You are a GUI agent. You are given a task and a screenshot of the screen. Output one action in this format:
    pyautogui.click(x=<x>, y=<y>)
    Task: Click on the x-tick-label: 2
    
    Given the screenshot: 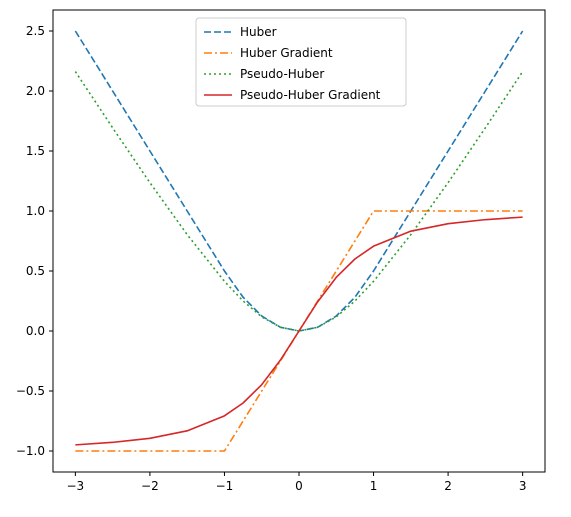 What is the action you would take?
    pyautogui.click(x=448, y=486)
    